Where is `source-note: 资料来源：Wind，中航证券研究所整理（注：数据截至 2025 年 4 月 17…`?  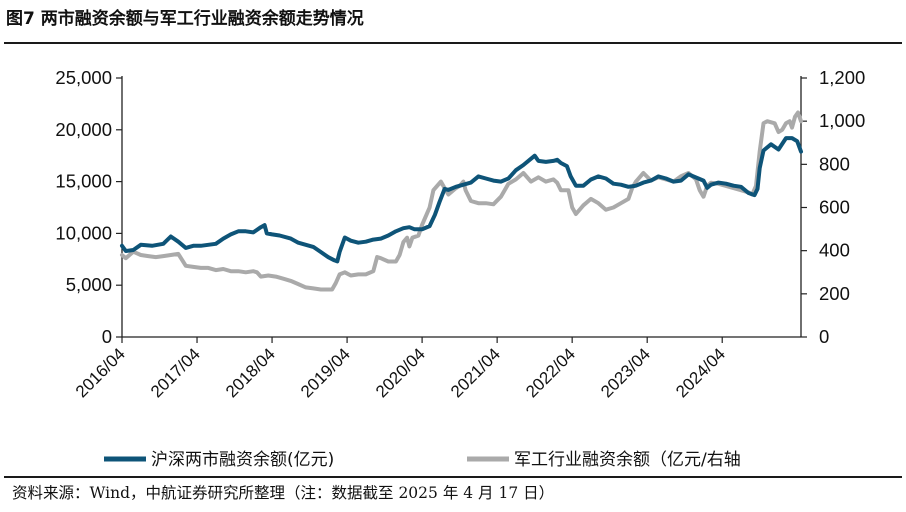
source-note: 资料来源：Wind，中航证券研究所整理（注：数据截至 2025 年 4 月 17… is located at coordinates (283, 493).